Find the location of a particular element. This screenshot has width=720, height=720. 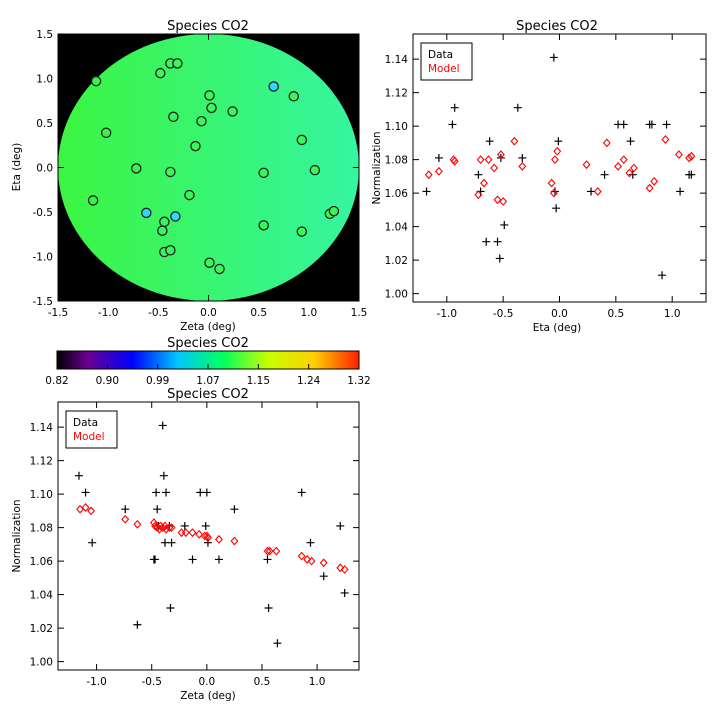

zeta-y-tick-label: 1.14 is located at coordinates (42, 428).